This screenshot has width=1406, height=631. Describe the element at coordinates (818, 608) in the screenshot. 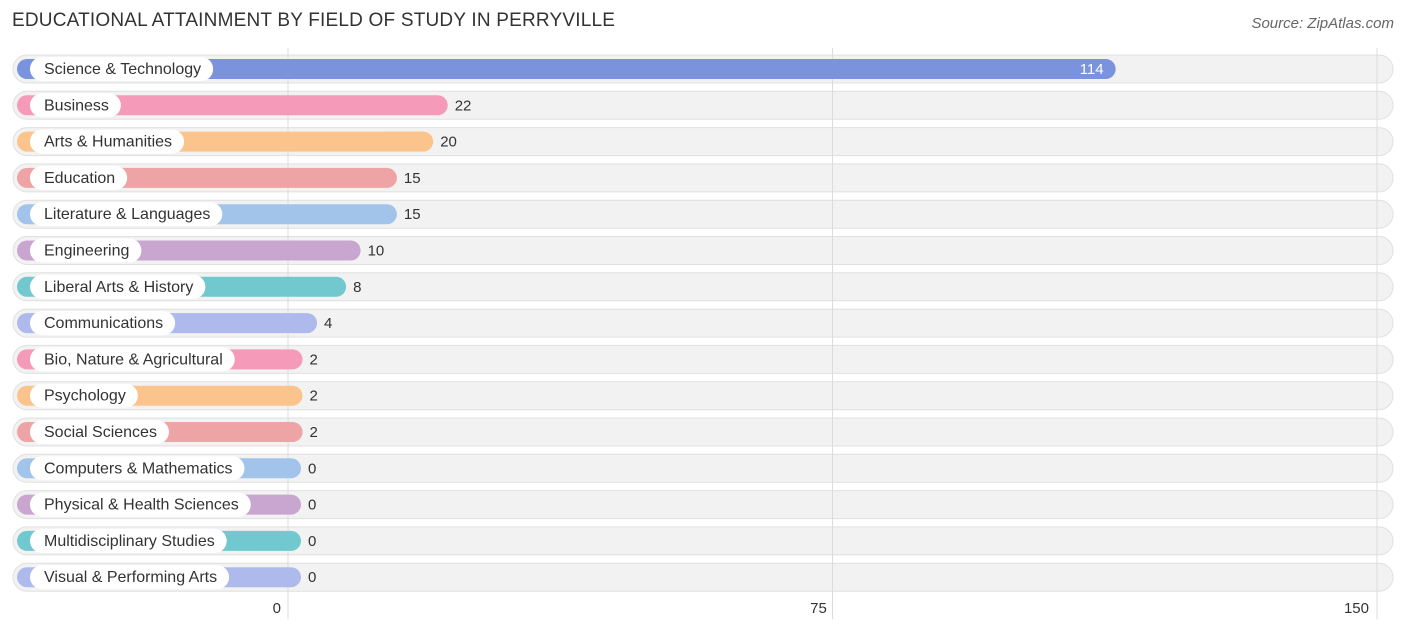

I see `tick-label: 75` at that location.